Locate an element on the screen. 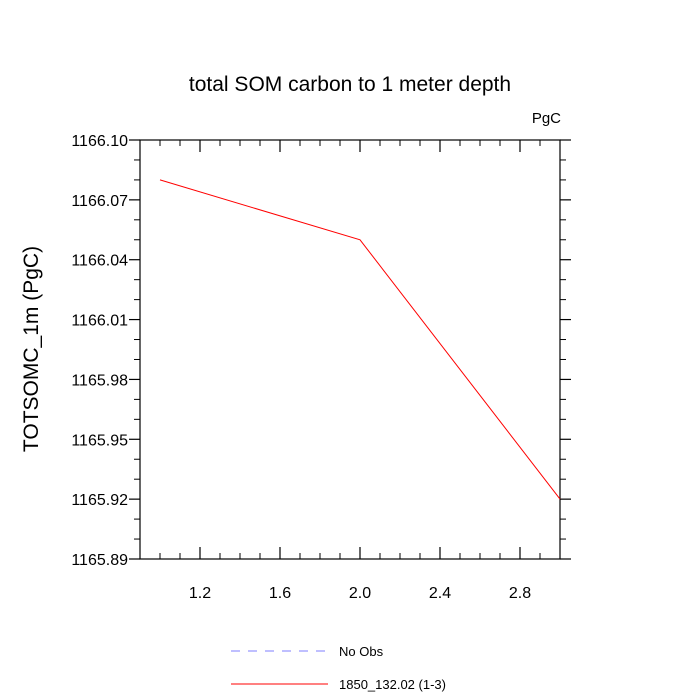 Image resolution: width=700 pixels, height=700 pixels. x-tick-label: 2.8 is located at coordinates (520, 593).